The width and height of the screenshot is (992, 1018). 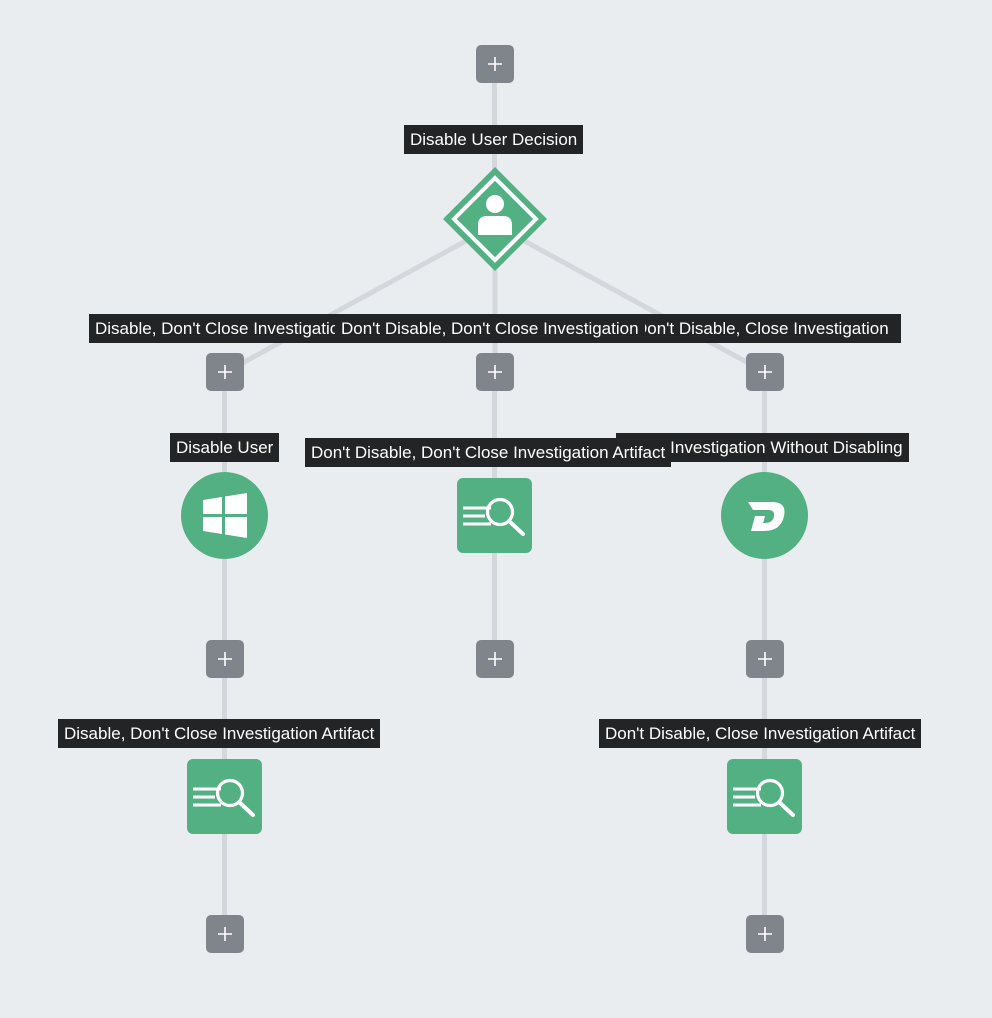 What do you see at coordinates (225, 447) in the screenshot?
I see `disable-user-label: Disable User` at bounding box center [225, 447].